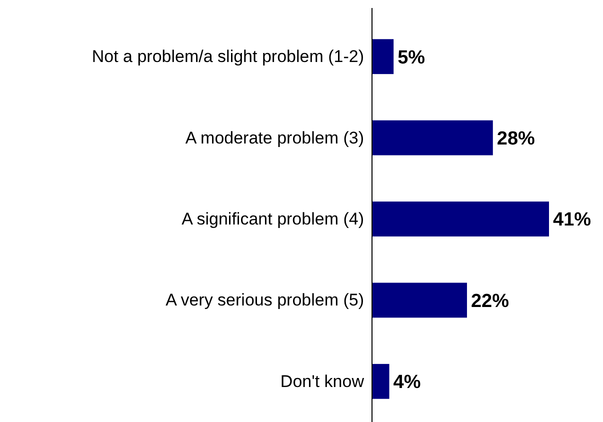 The height and width of the screenshot is (422, 603). I want to click on data-label: 41%, so click(572, 220).